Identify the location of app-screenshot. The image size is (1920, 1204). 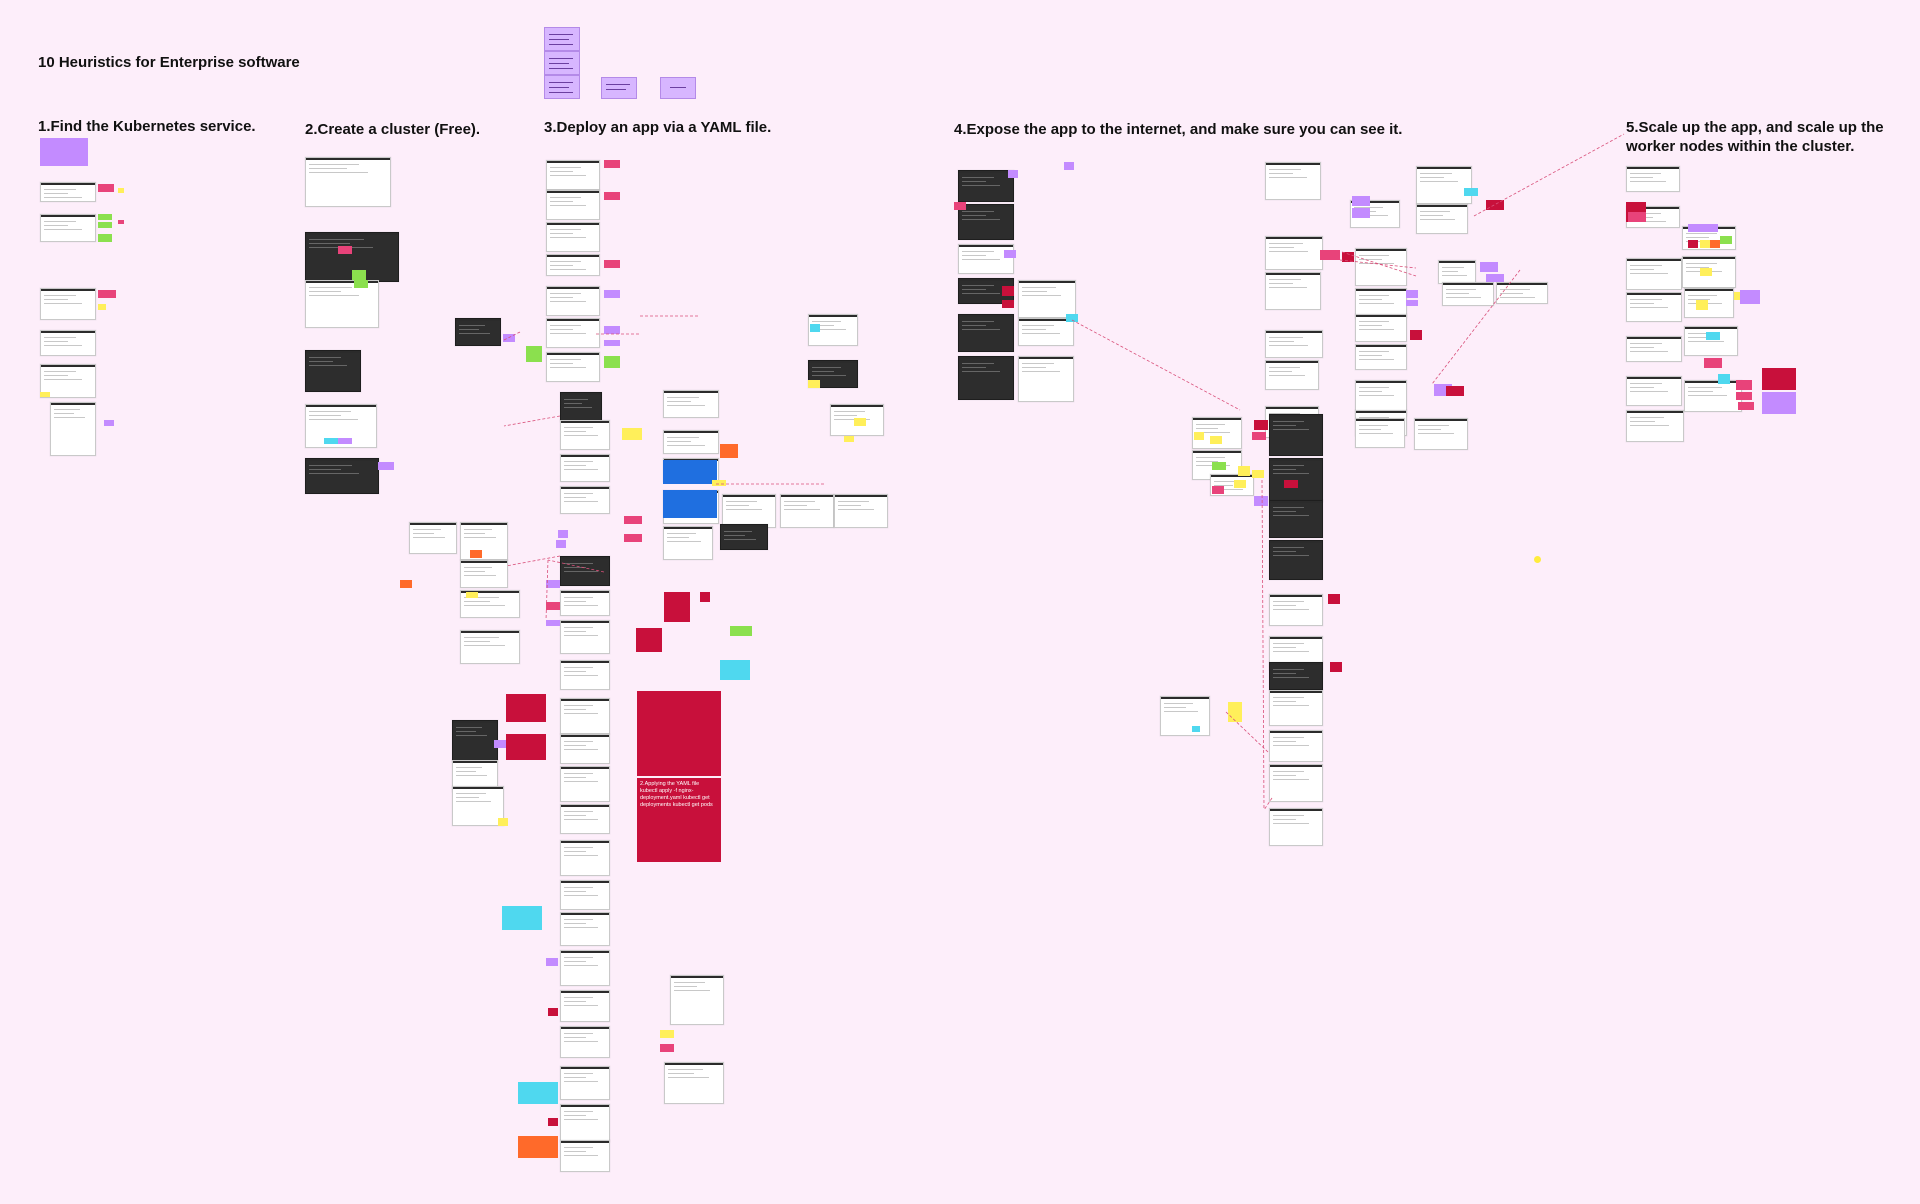
(690, 472).